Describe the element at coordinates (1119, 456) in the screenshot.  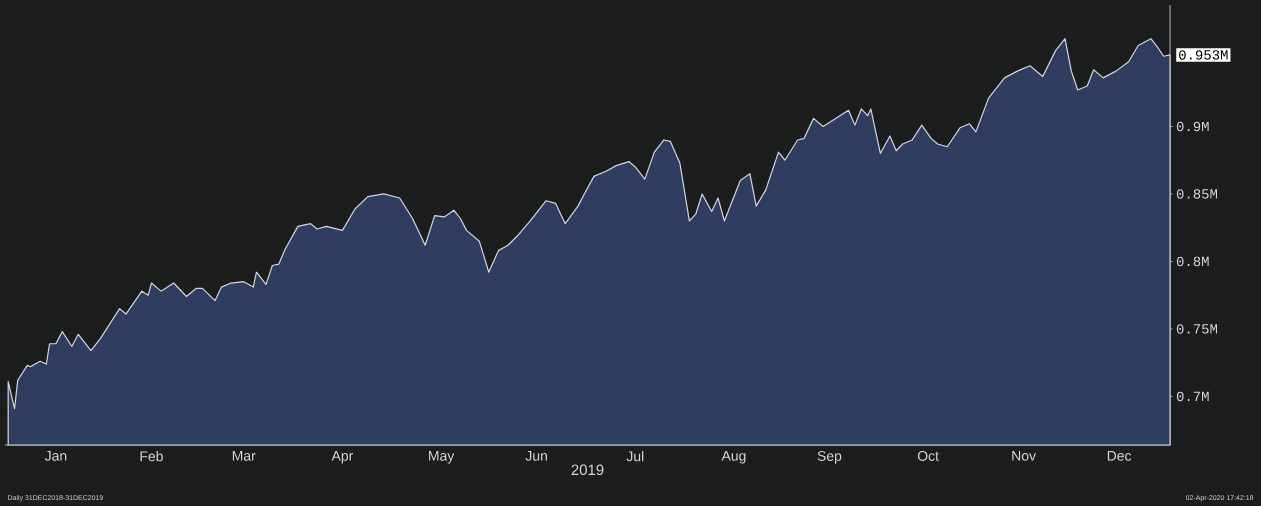
I see `x-tick-label: Dec` at that location.